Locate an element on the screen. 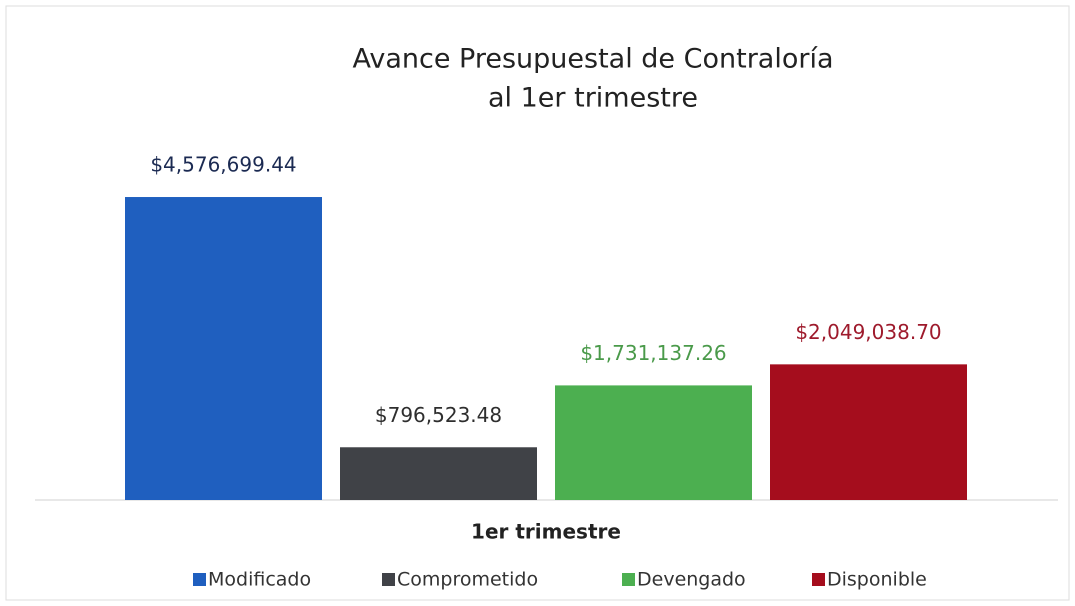  chart-title: Avance Presupuestal de Contraloría is located at coordinates (592, 59).